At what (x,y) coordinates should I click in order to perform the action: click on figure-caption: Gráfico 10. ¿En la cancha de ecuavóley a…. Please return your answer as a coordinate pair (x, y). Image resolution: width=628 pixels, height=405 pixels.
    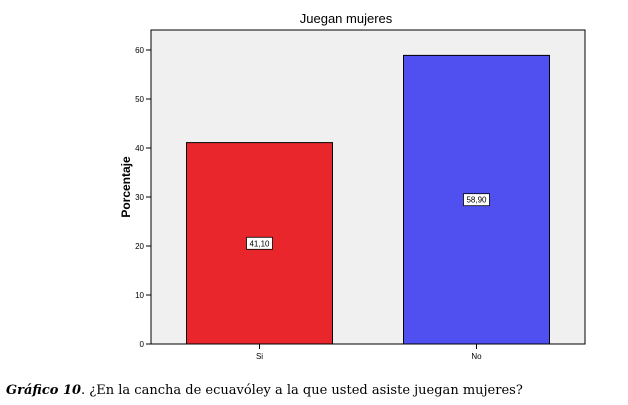
    Looking at the image, I should click on (314, 390).